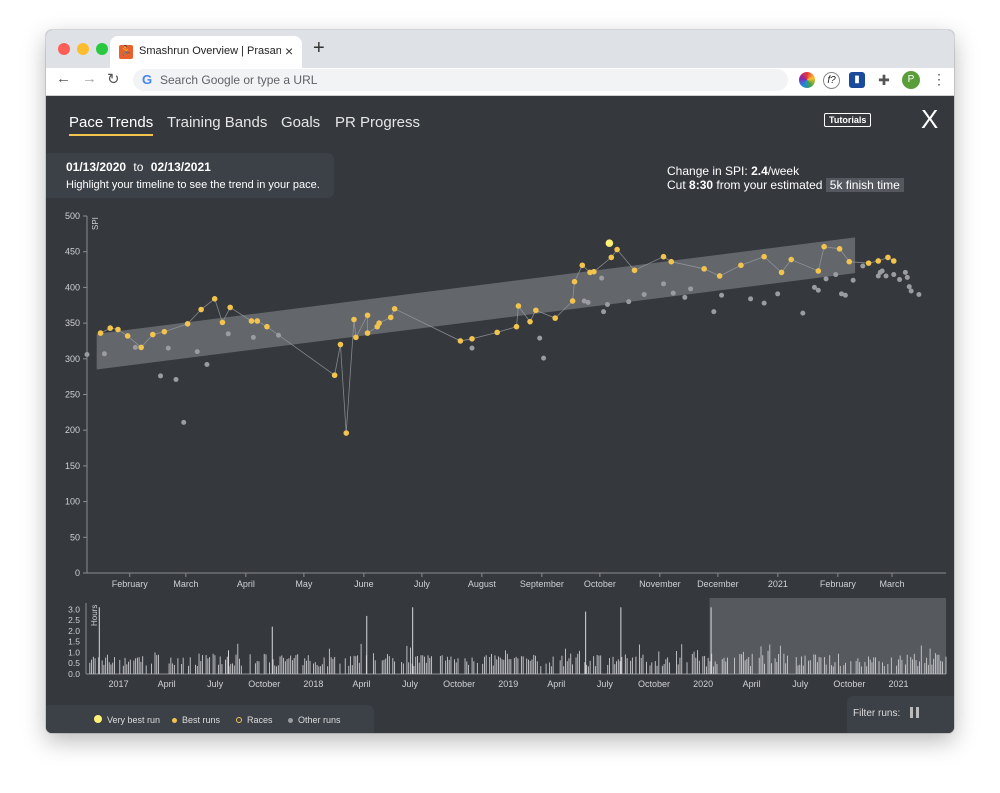 Image resolution: width=1000 pixels, height=793 pixels. What do you see at coordinates (72, 430) in the screenshot?
I see `y-tick-label: 200` at bounding box center [72, 430].